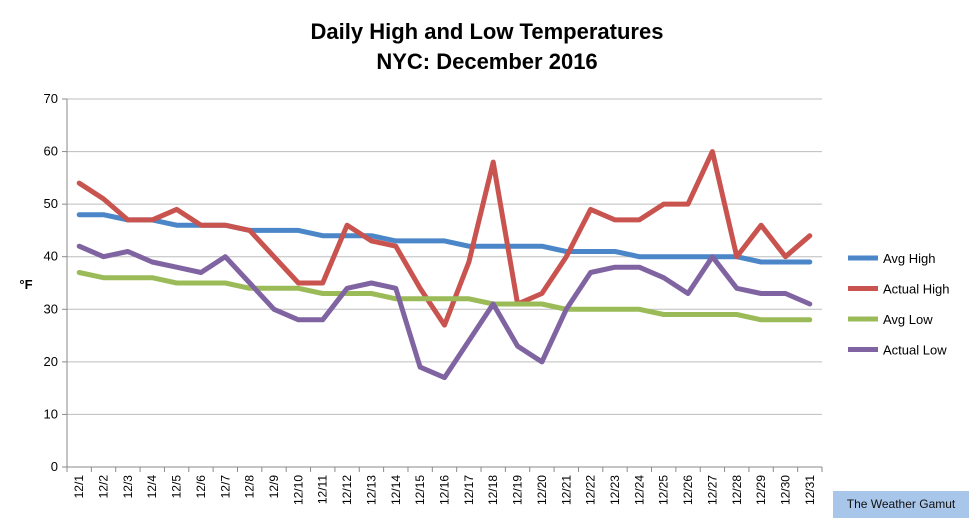  Describe the element at coordinates (298, 490) in the screenshot. I see `x-tick-label: 12/10` at that location.